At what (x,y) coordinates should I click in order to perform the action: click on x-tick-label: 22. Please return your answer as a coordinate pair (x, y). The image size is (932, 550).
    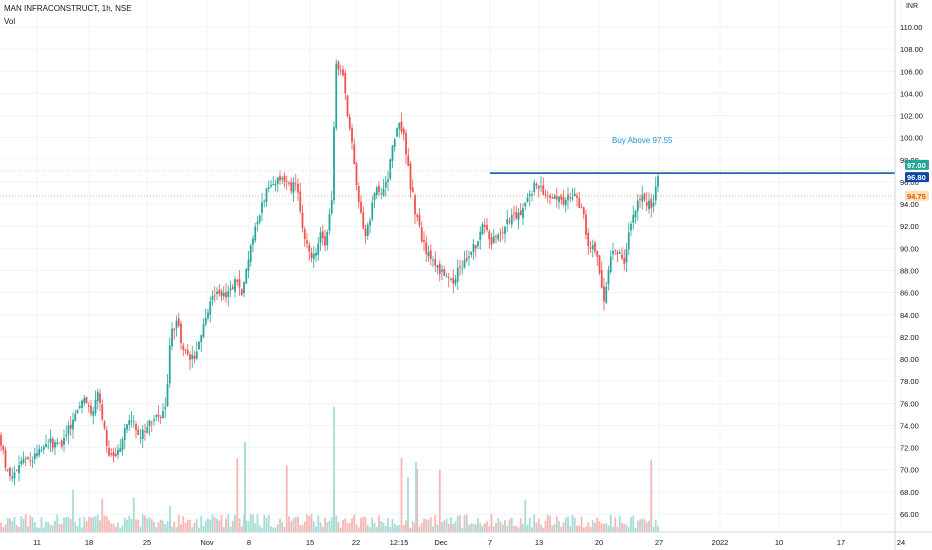
    Looking at the image, I should click on (356, 542).